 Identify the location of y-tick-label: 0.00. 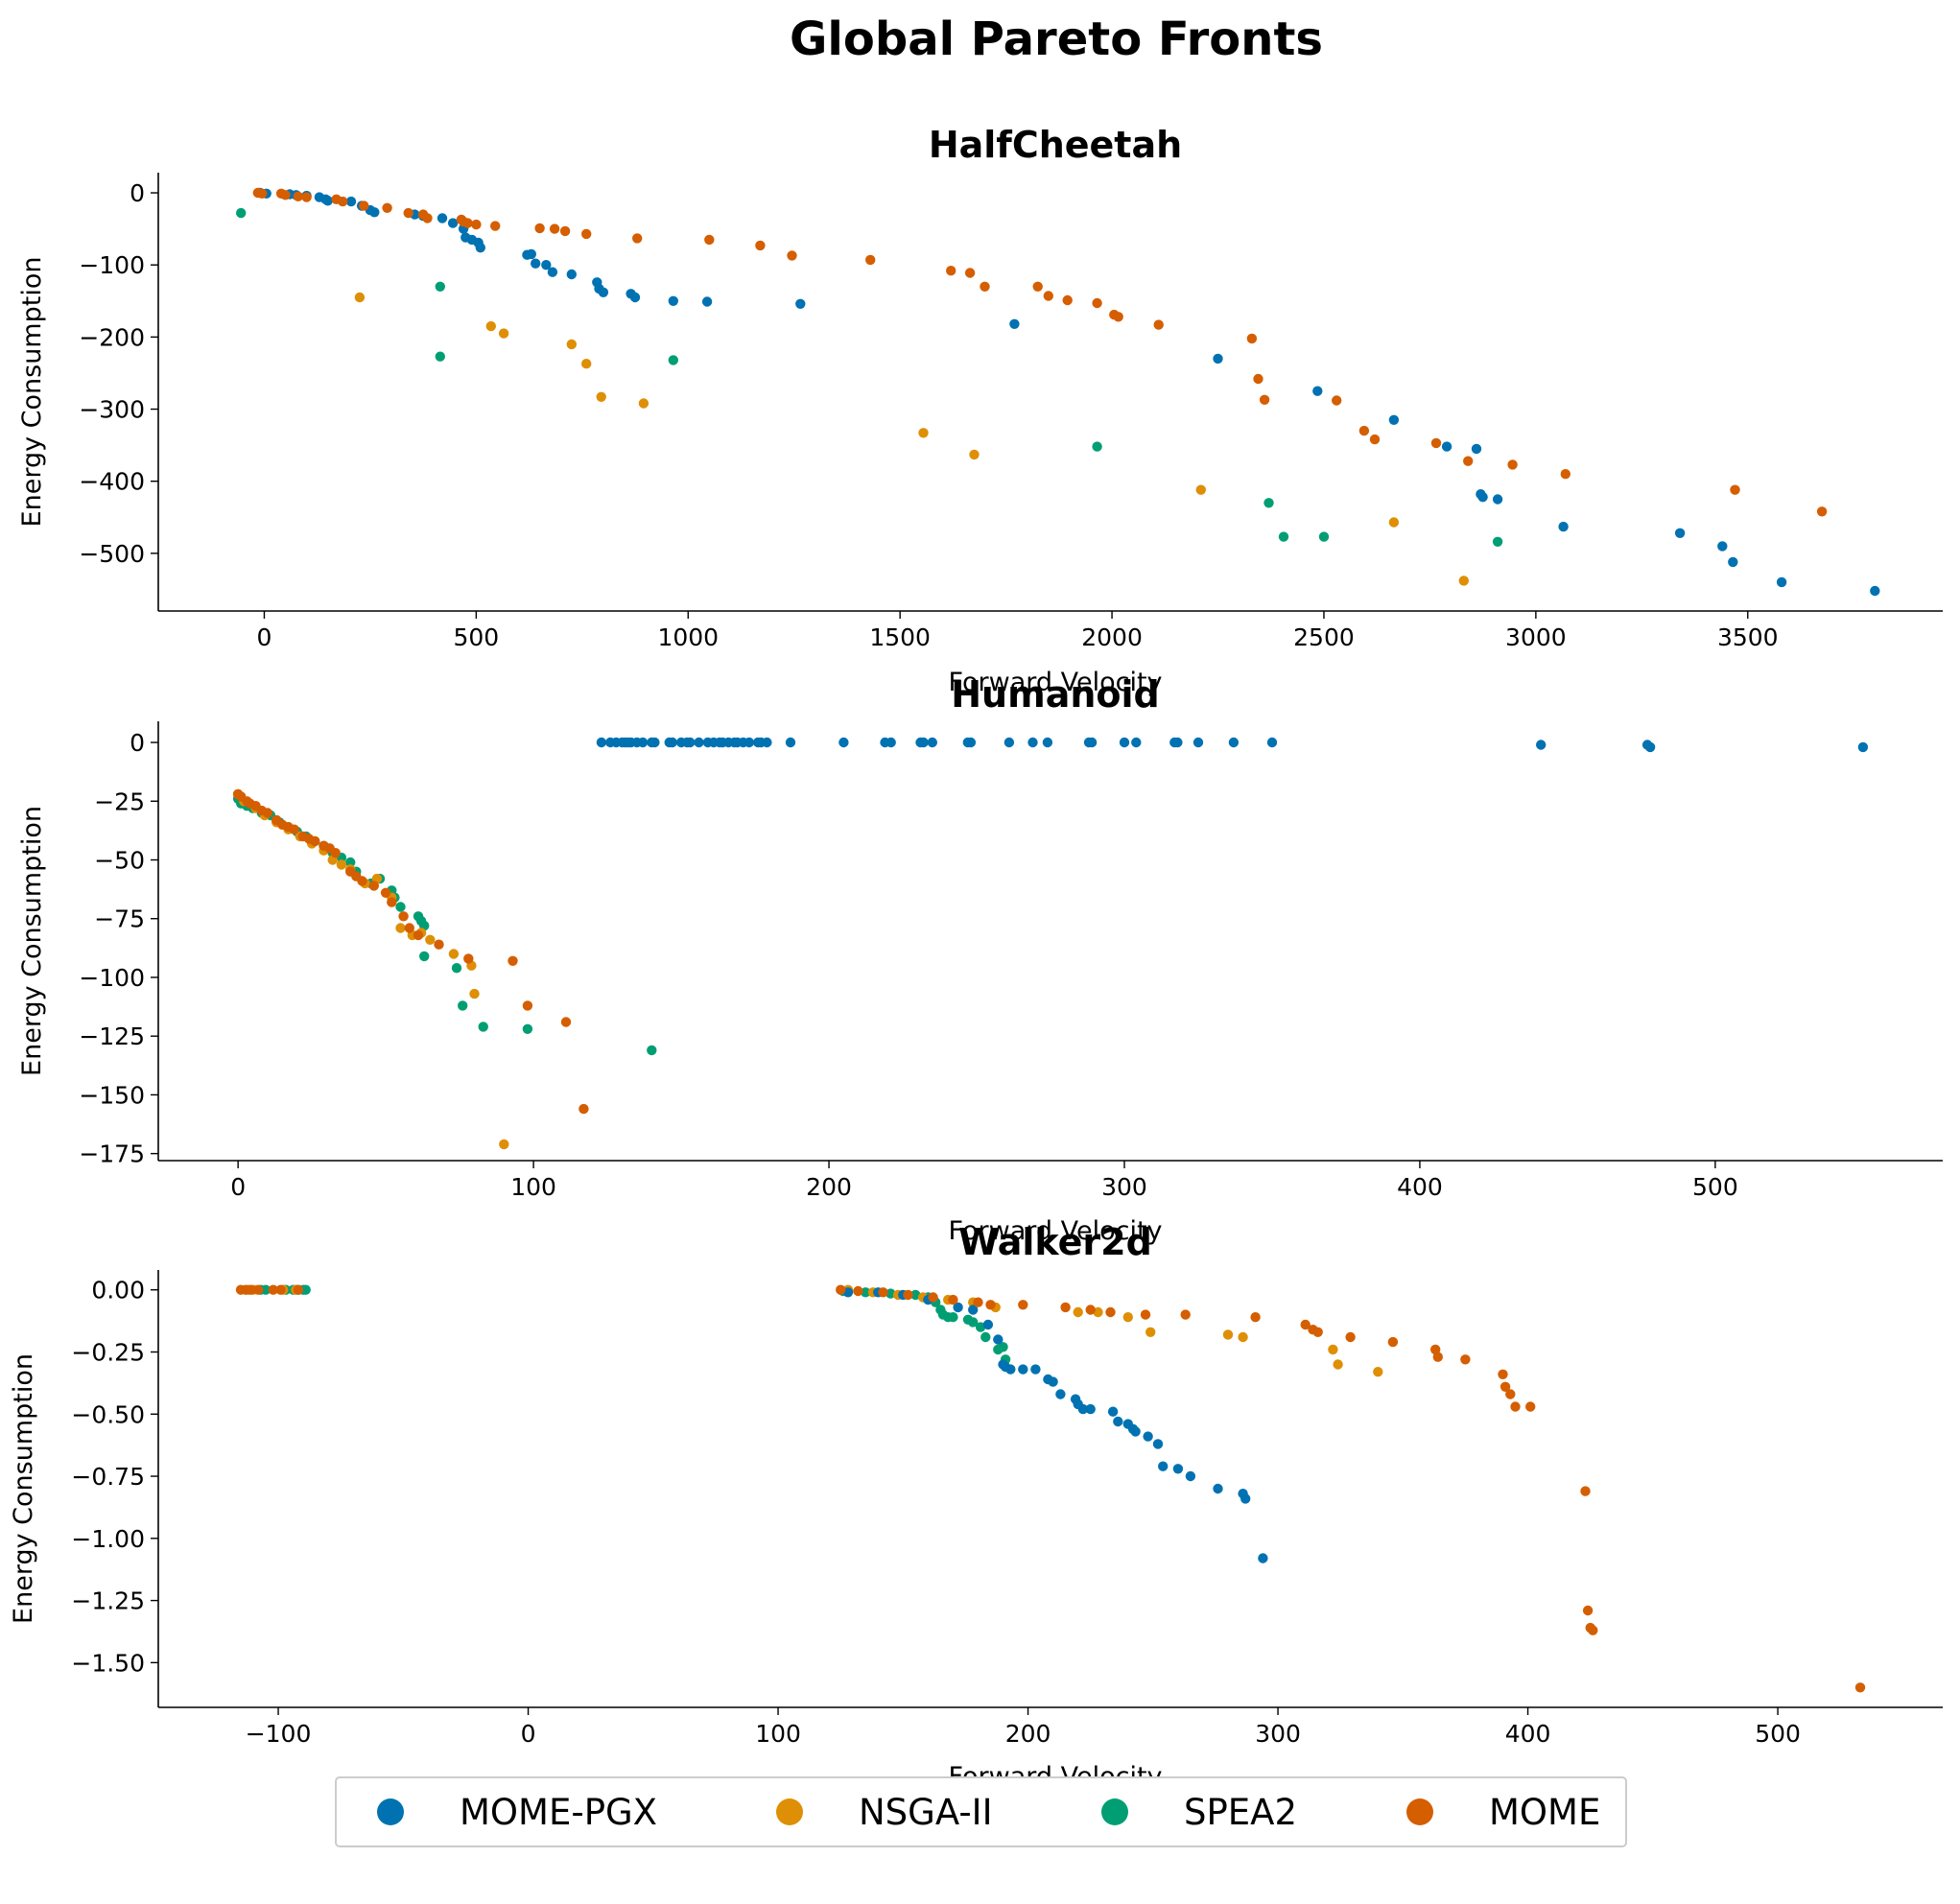
(118, 1291).